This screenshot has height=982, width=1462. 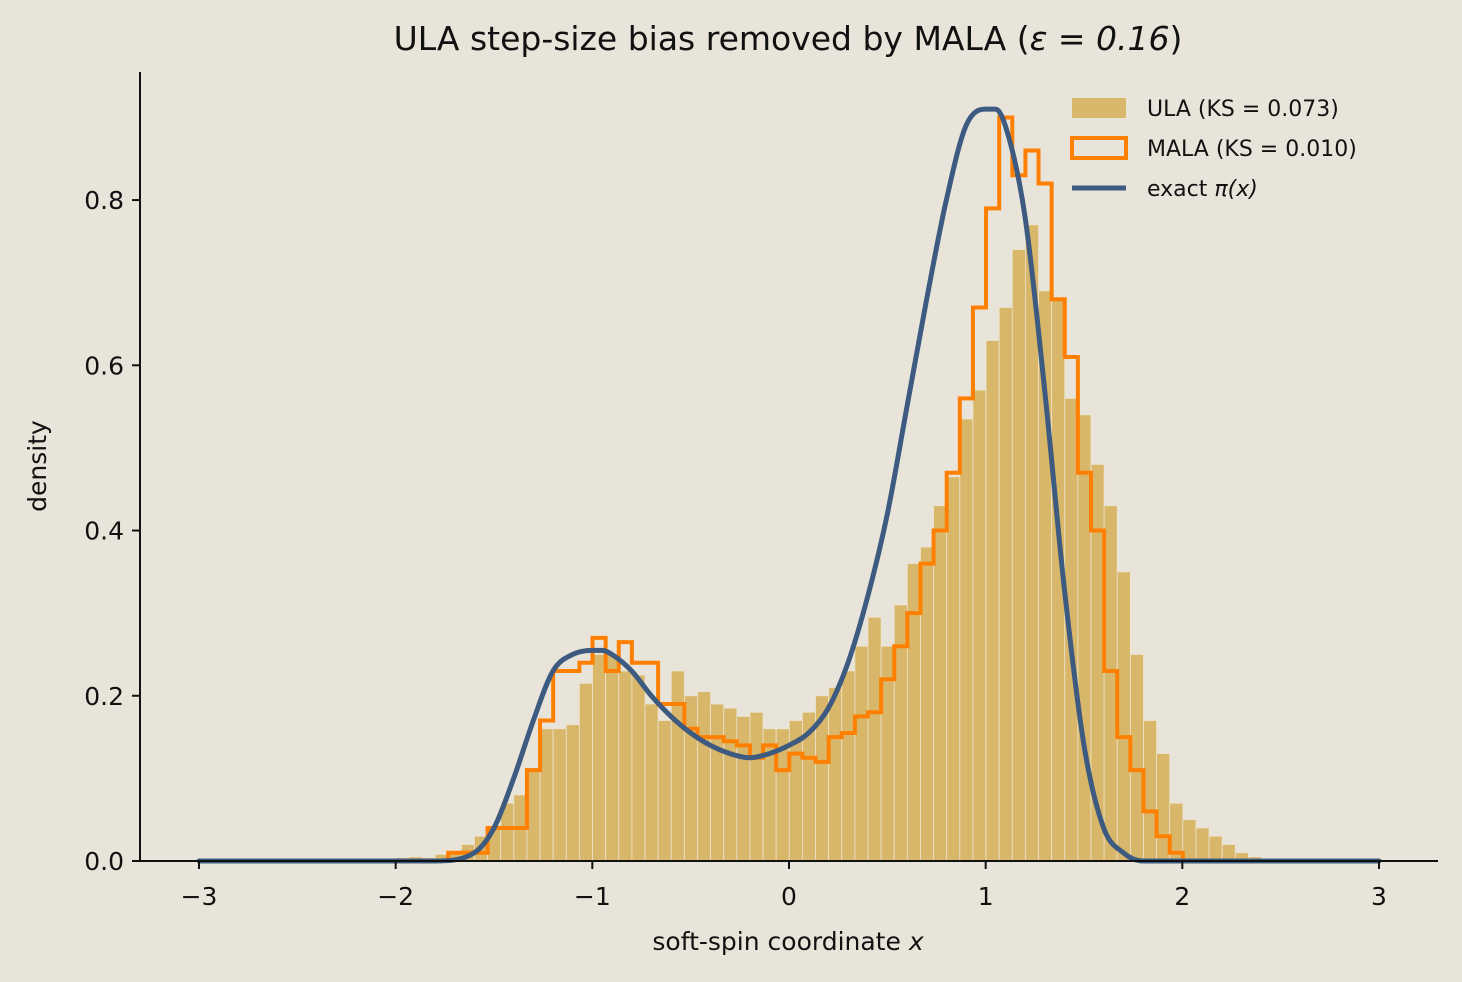 I want to click on y-tick-label: 0.0, so click(x=104, y=861).